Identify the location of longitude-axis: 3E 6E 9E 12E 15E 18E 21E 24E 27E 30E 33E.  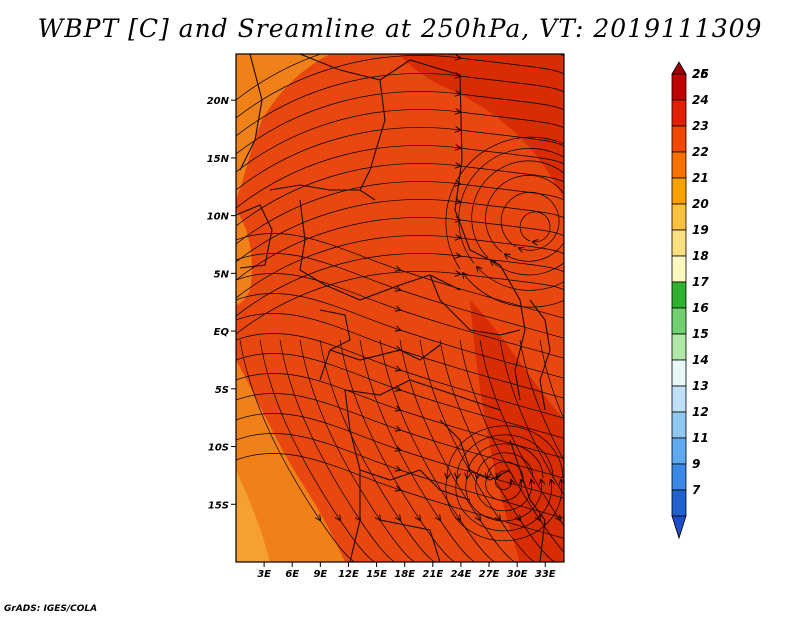
(406, 571).